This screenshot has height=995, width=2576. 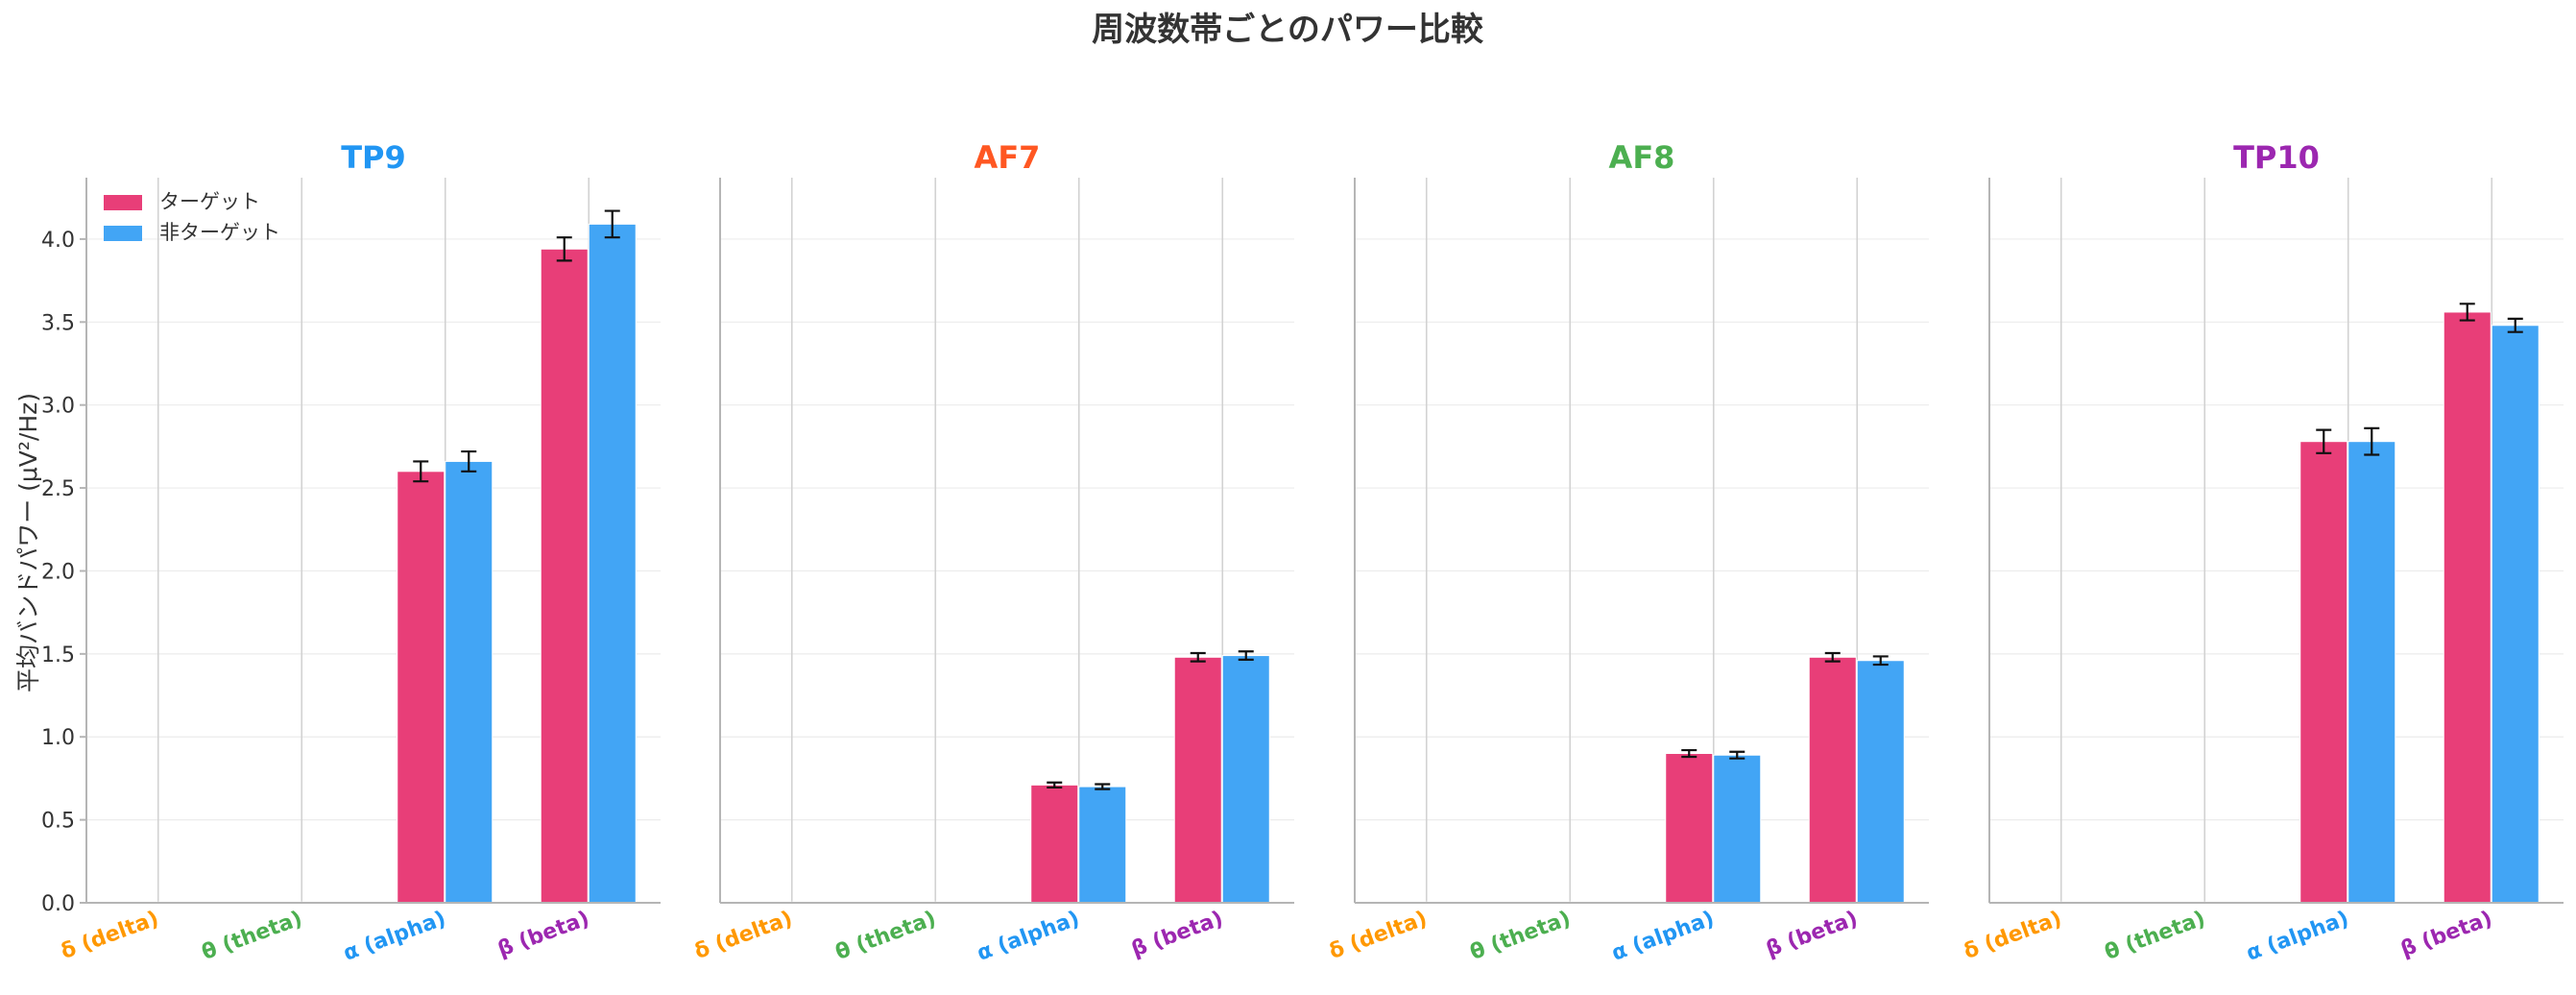 I want to click on legend-label: ターゲット, so click(x=209, y=201).